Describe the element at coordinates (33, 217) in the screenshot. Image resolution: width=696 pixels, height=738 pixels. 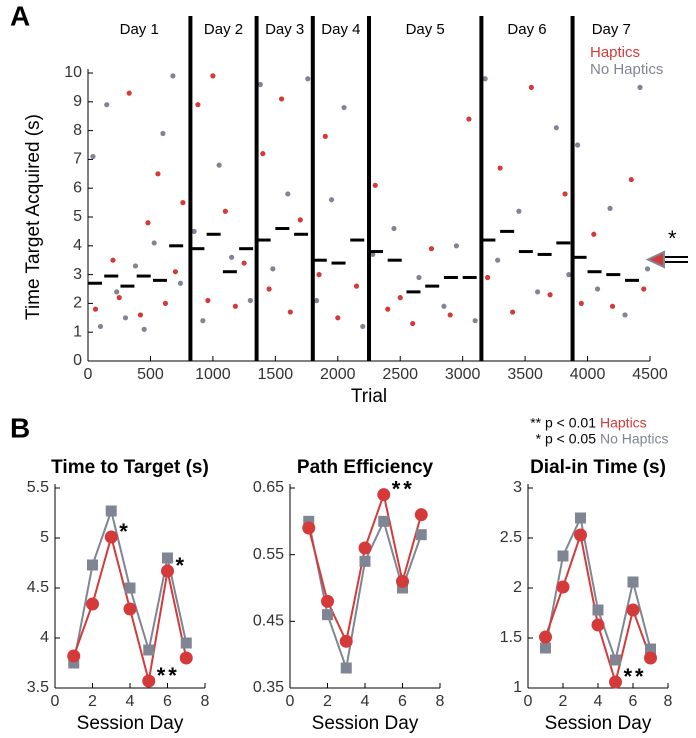
I see `y-axis-label: Time Target Acquired (s)` at that location.